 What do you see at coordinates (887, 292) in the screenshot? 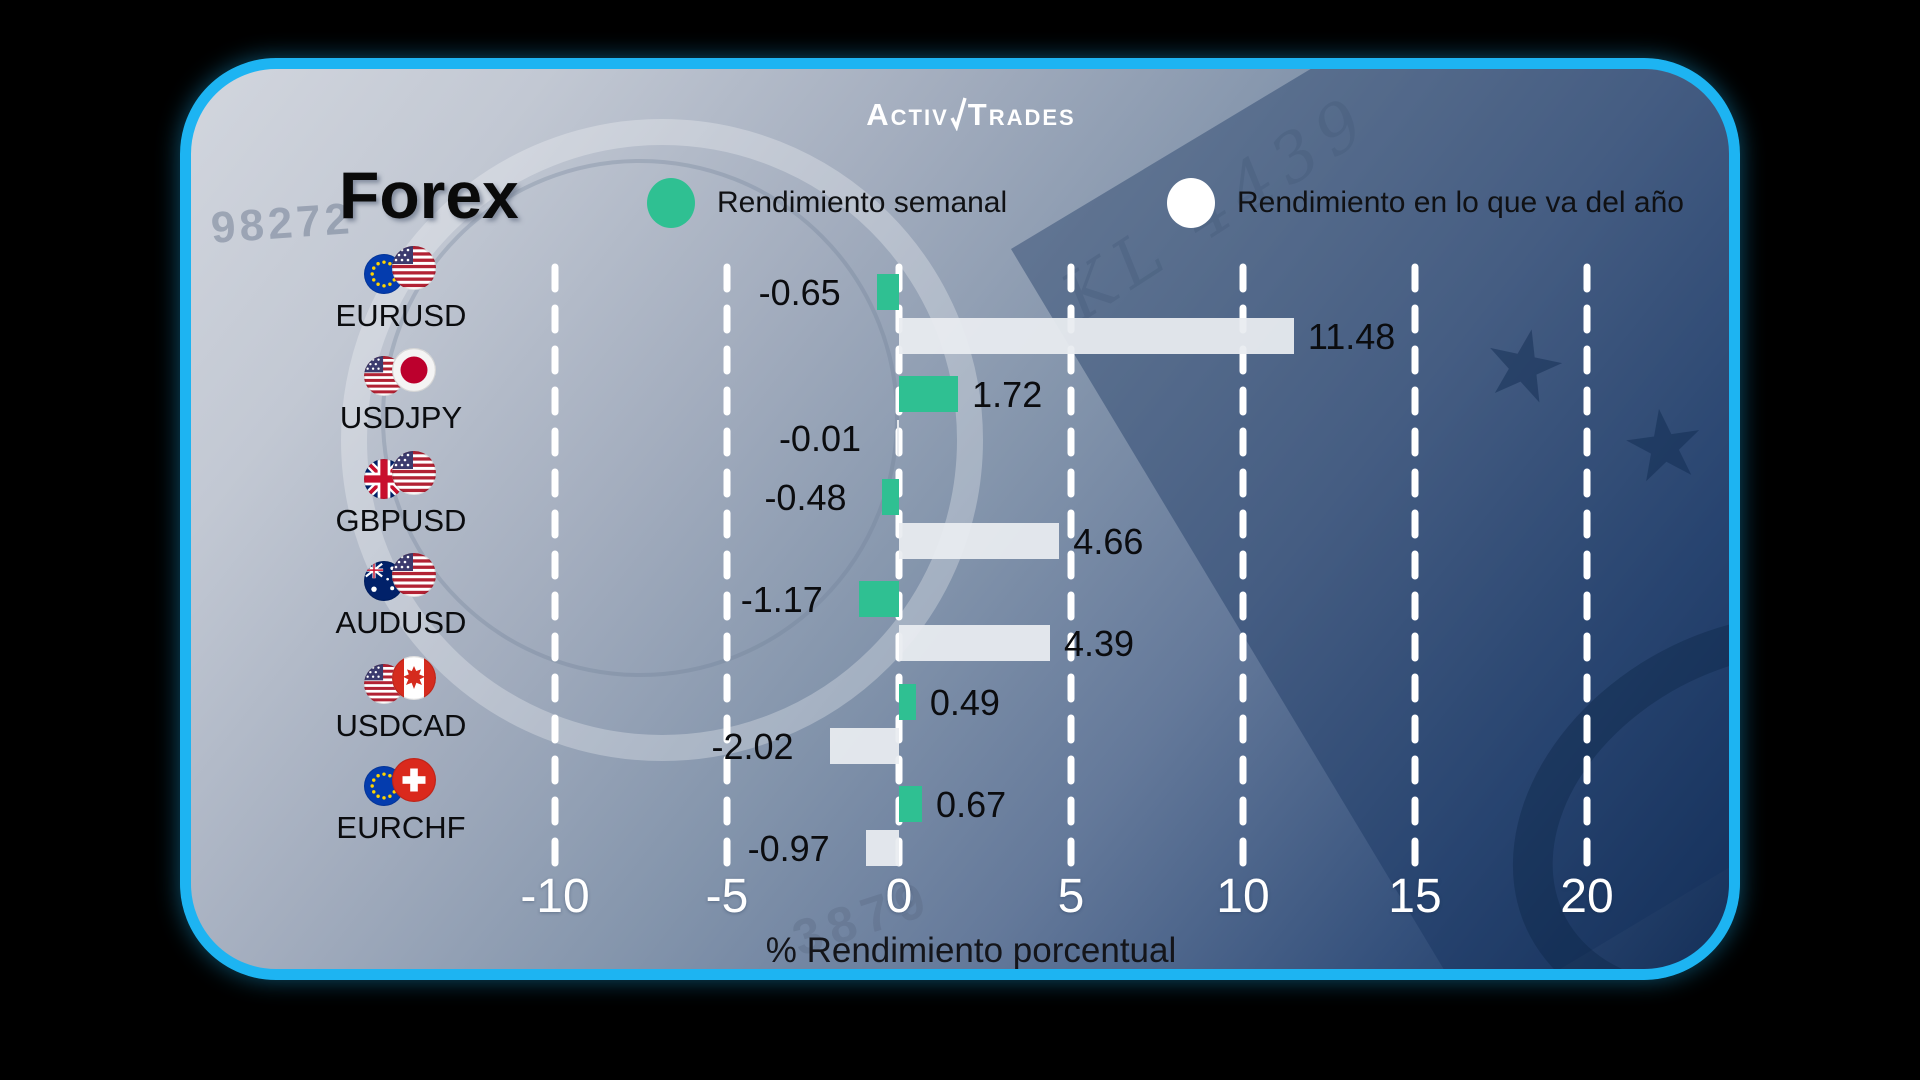
I see `weekly-bar-EURUSD` at bounding box center [887, 292].